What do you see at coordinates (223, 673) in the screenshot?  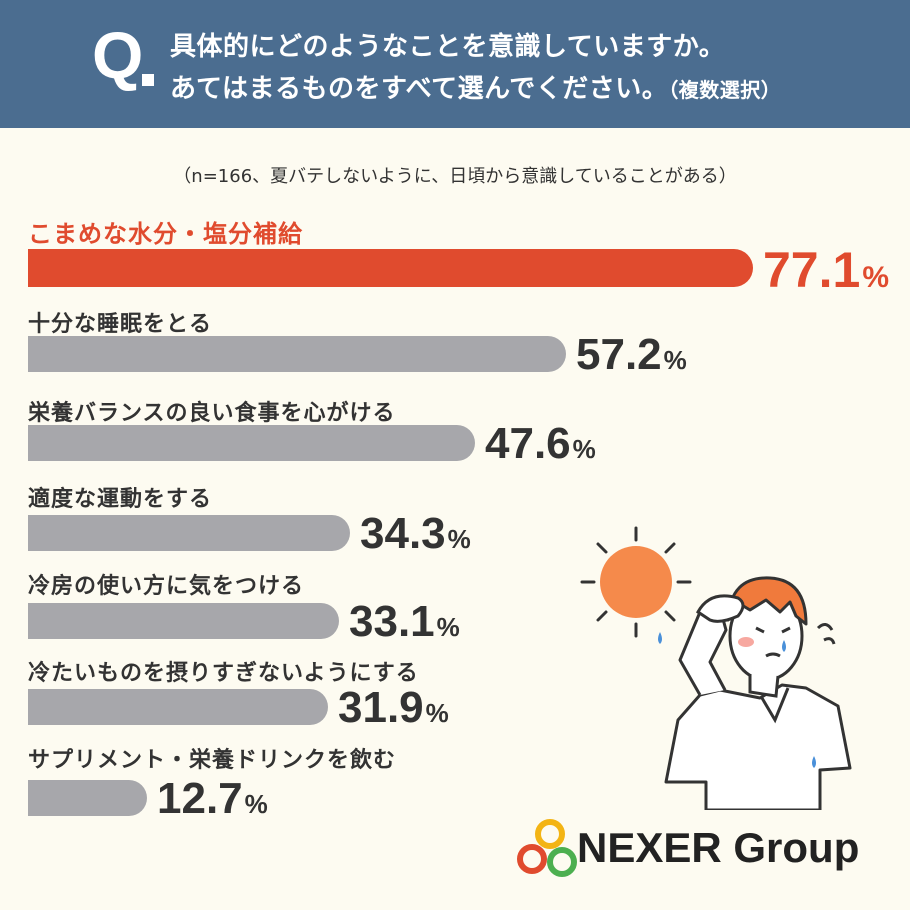 I see `category-label: 冷たいものを摂りすぎないようにする` at bounding box center [223, 673].